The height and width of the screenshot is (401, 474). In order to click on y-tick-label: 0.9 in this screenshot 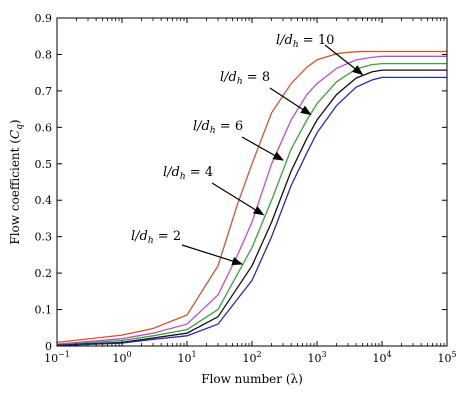, I will do `click(44, 18)`.